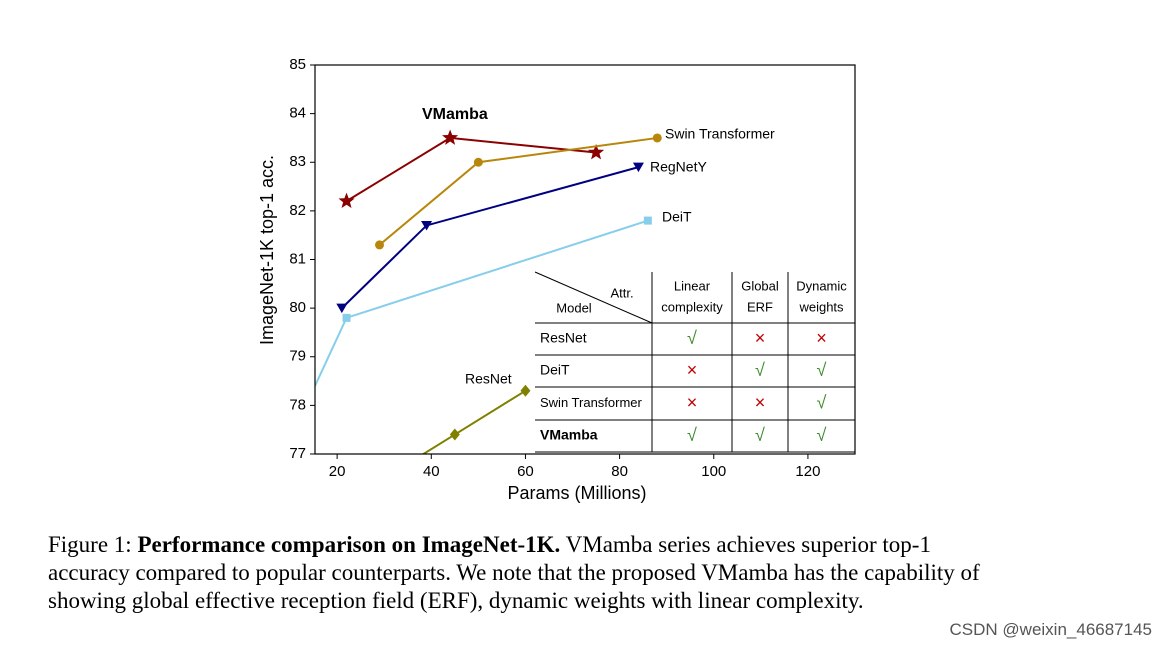 This screenshot has height=648, width=1168. I want to click on series-label: DeiT, so click(677, 217).